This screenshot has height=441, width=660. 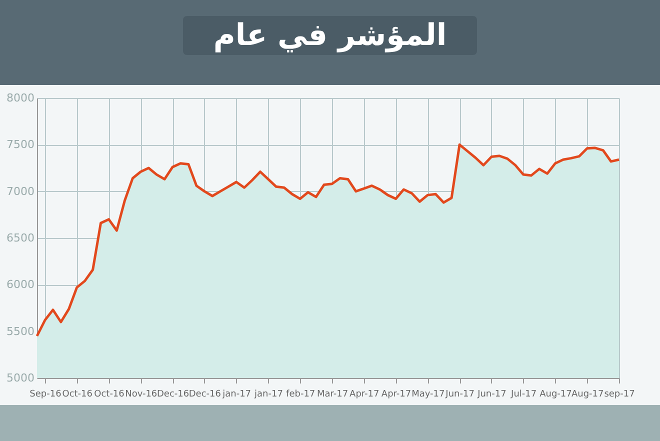 I want to click on x-tick-label: feb-17, so click(x=301, y=395).